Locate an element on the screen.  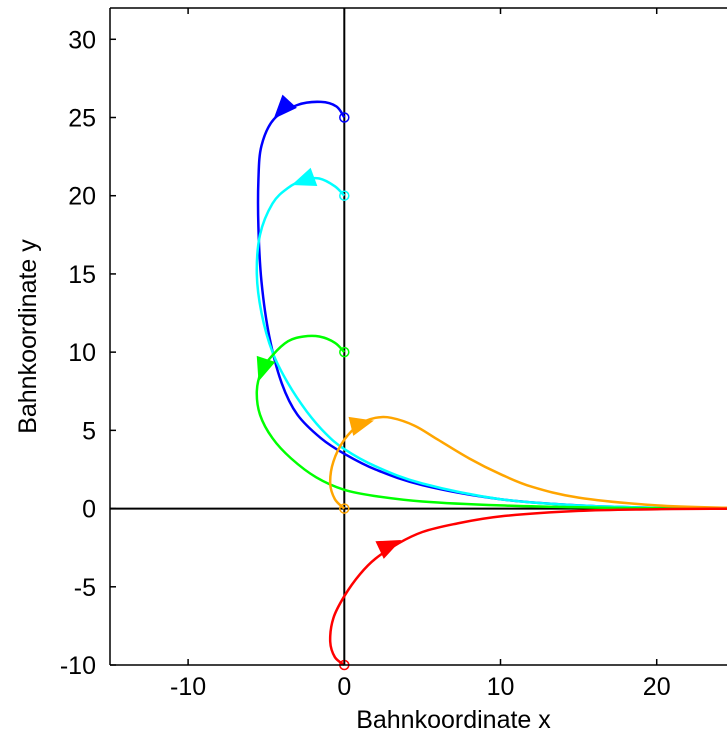
x-tick-label: 10 is located at coordinates (501, 687).